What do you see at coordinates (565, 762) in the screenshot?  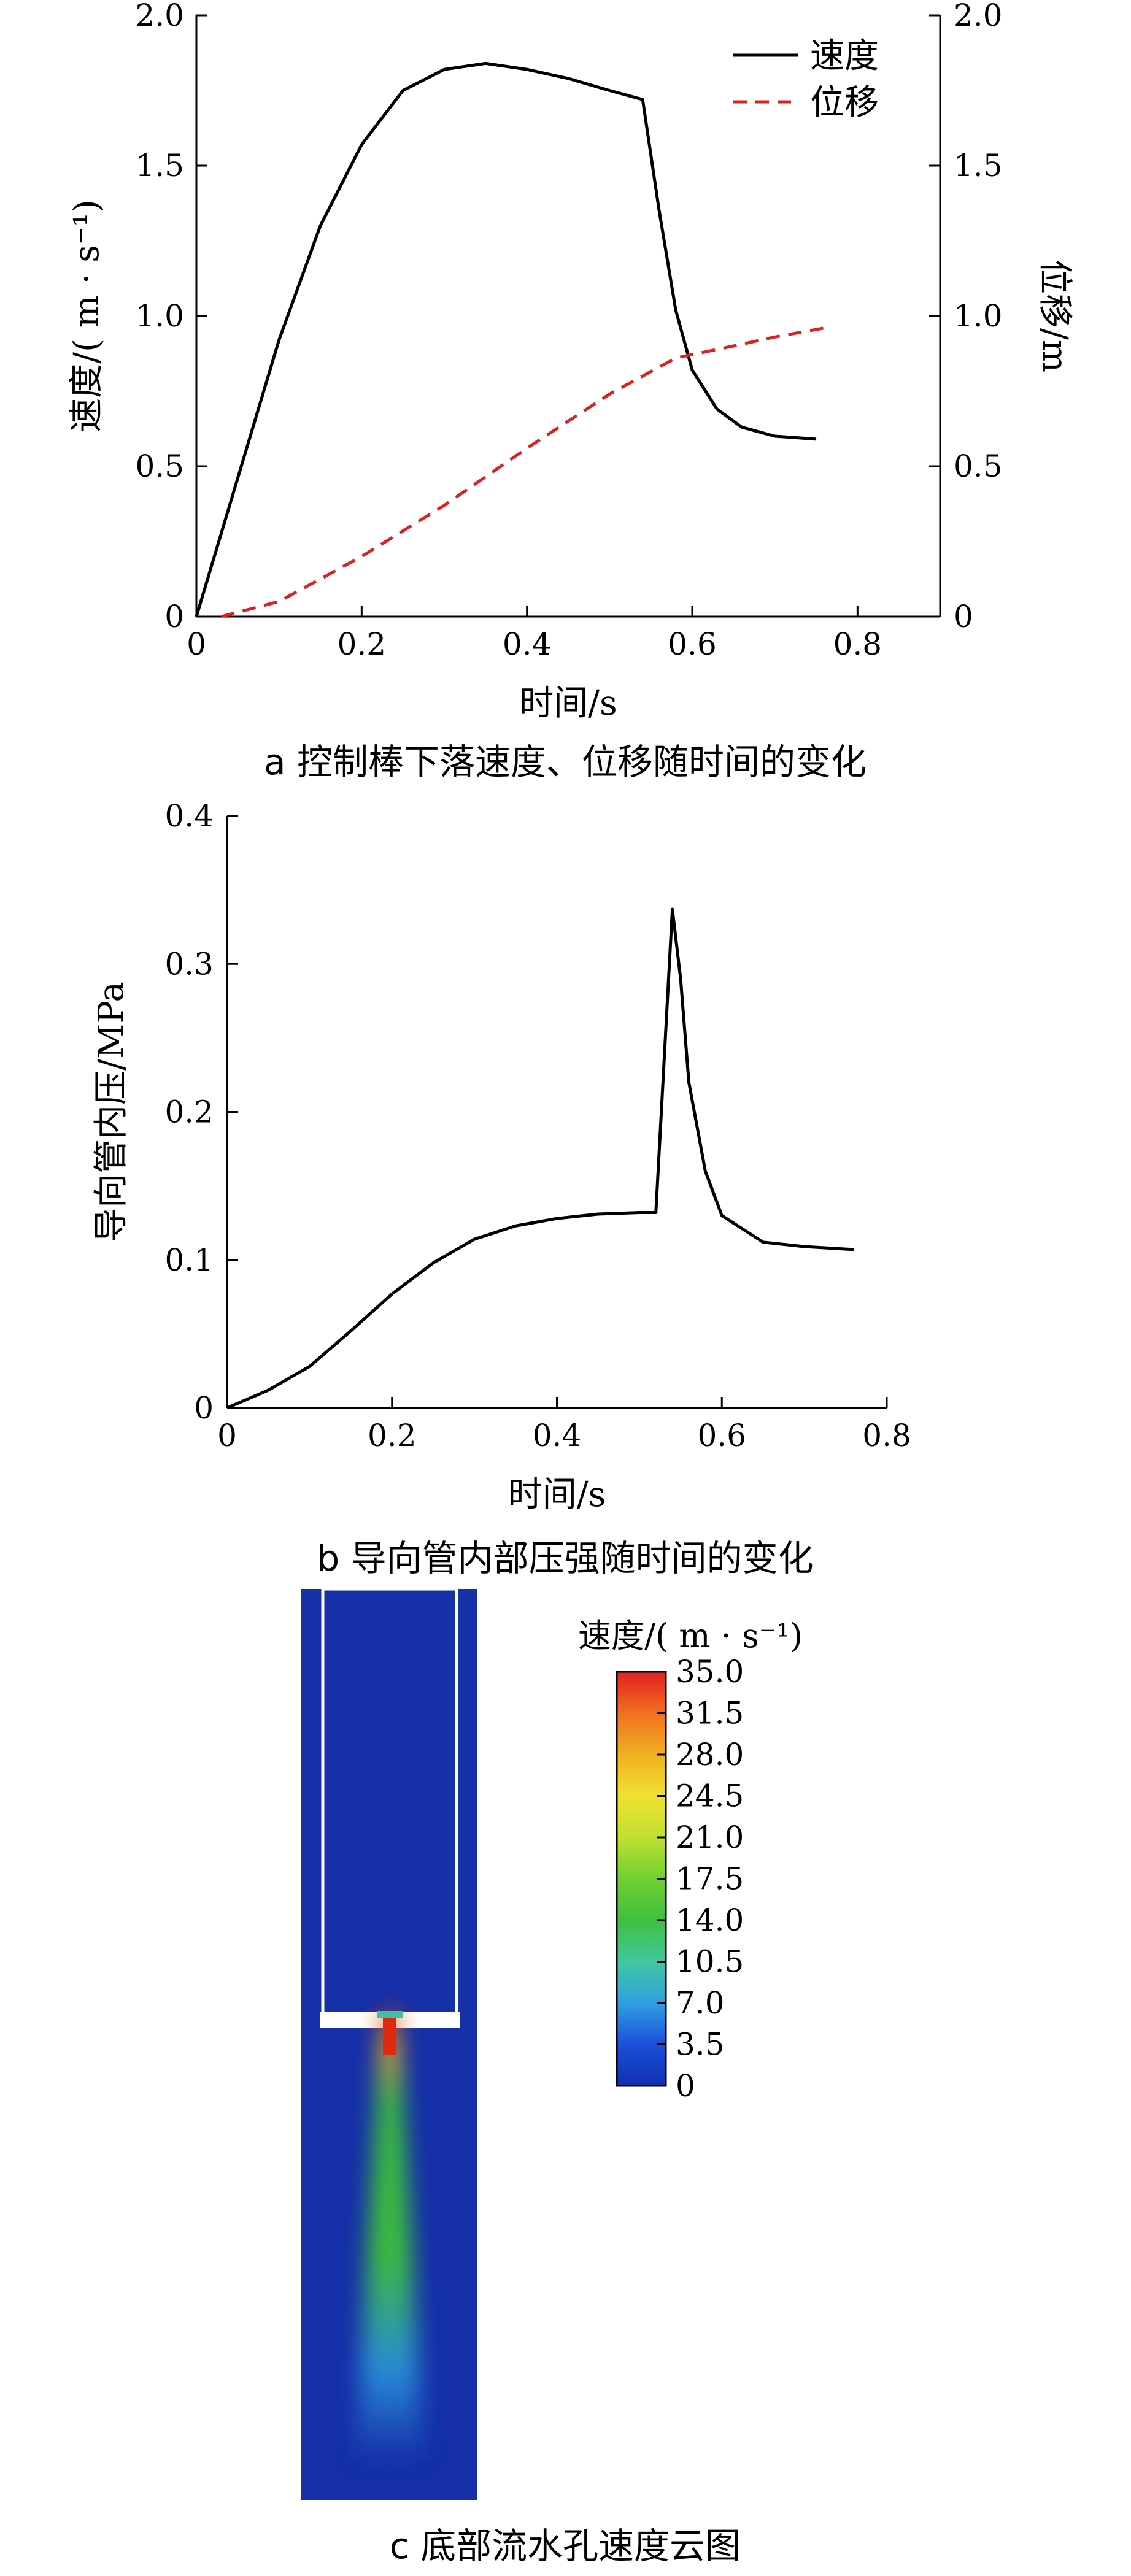 I see `caption-a: a 控制棒下落速度、位移随时间的变化` at bounding box center [565, 762].